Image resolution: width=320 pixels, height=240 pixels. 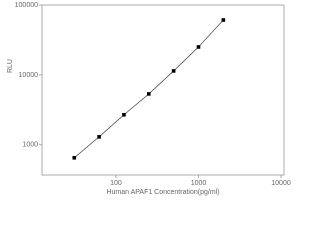 I want to click on y-axis-label: RLU, so click(x=10, y=66).